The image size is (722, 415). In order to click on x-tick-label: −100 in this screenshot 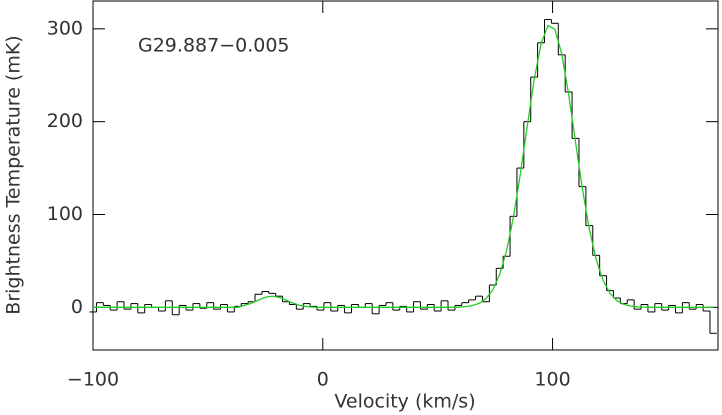, I will do `click(93, 380)`.